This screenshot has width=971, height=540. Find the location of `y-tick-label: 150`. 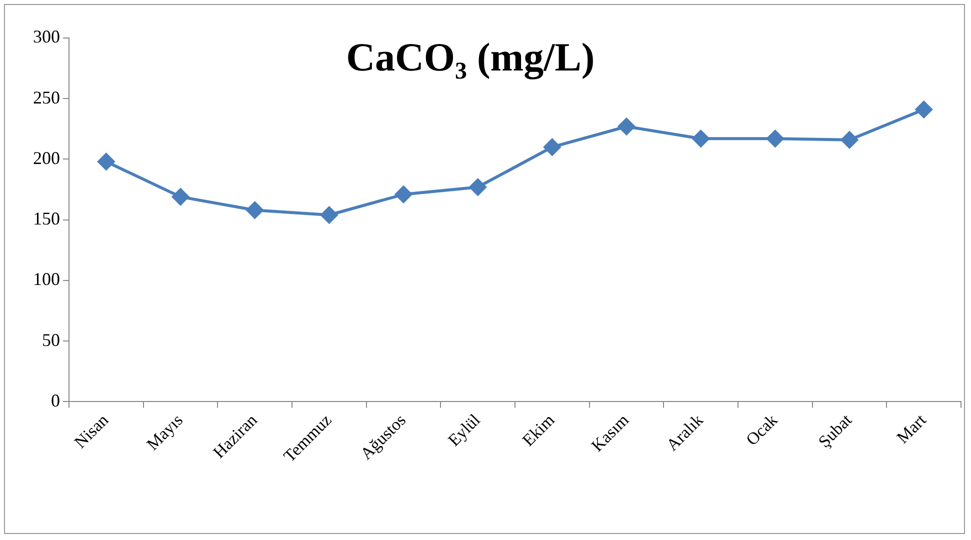

y-tick-label: 150 is located at coordinates (46, 218).